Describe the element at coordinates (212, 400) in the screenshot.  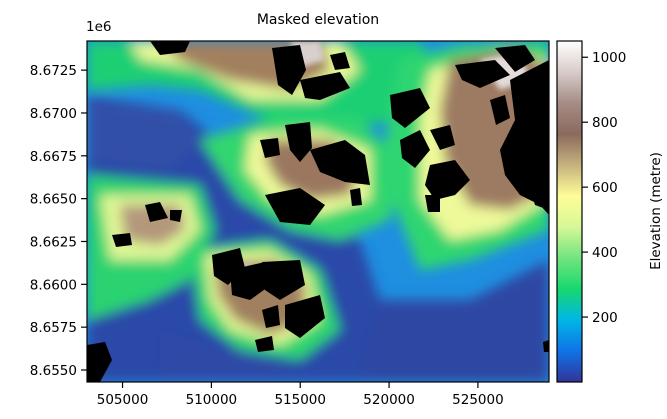
I see `x-tick-label: 510000` at that location.